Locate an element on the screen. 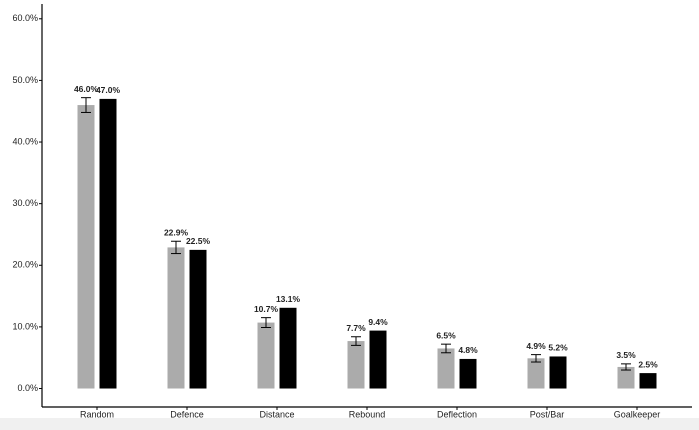 This screenshot has width=699, height=430. x-tick-label: Rebound is located at coordinates (367, 414).